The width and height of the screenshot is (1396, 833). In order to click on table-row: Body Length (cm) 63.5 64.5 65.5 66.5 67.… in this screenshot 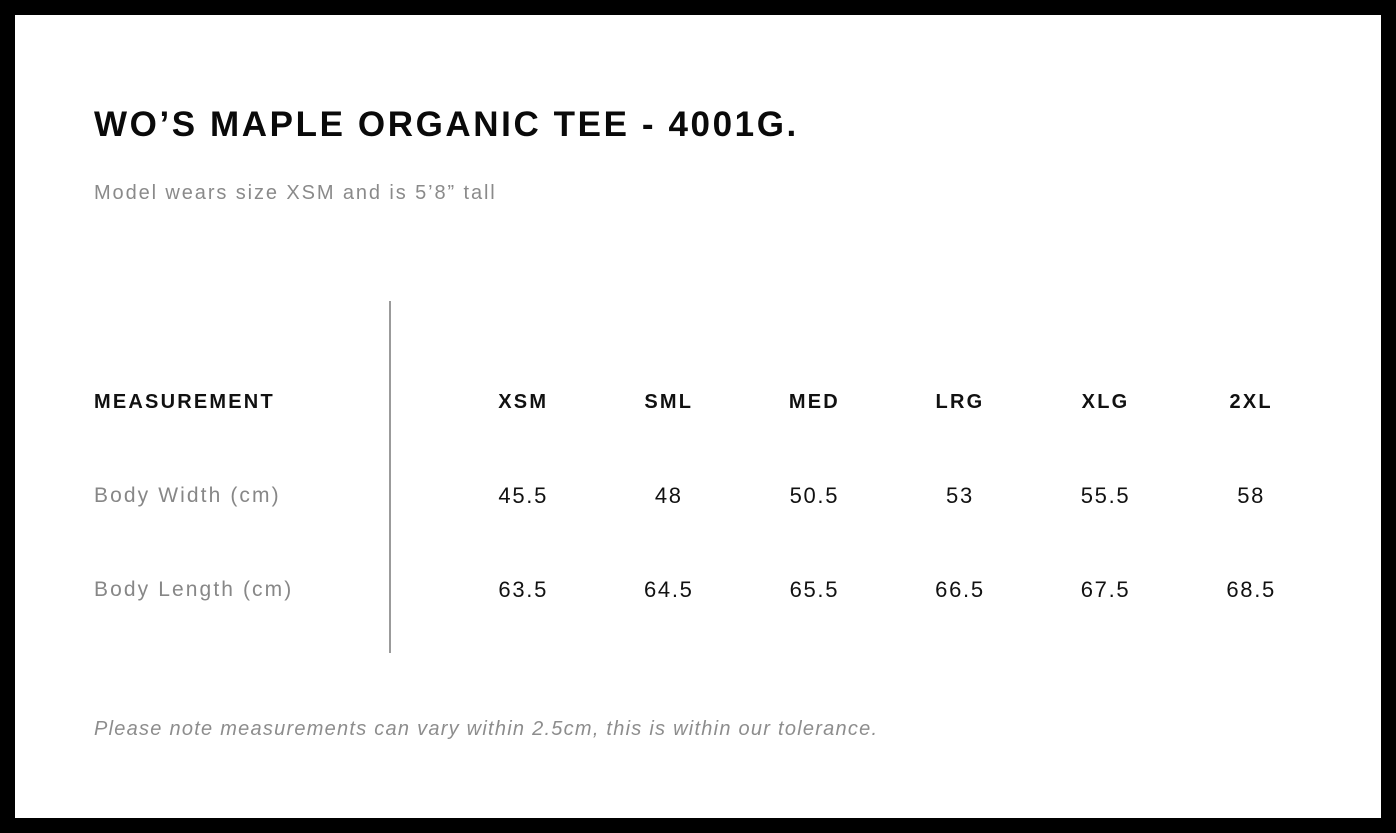, I will do `click(709, 590)`.